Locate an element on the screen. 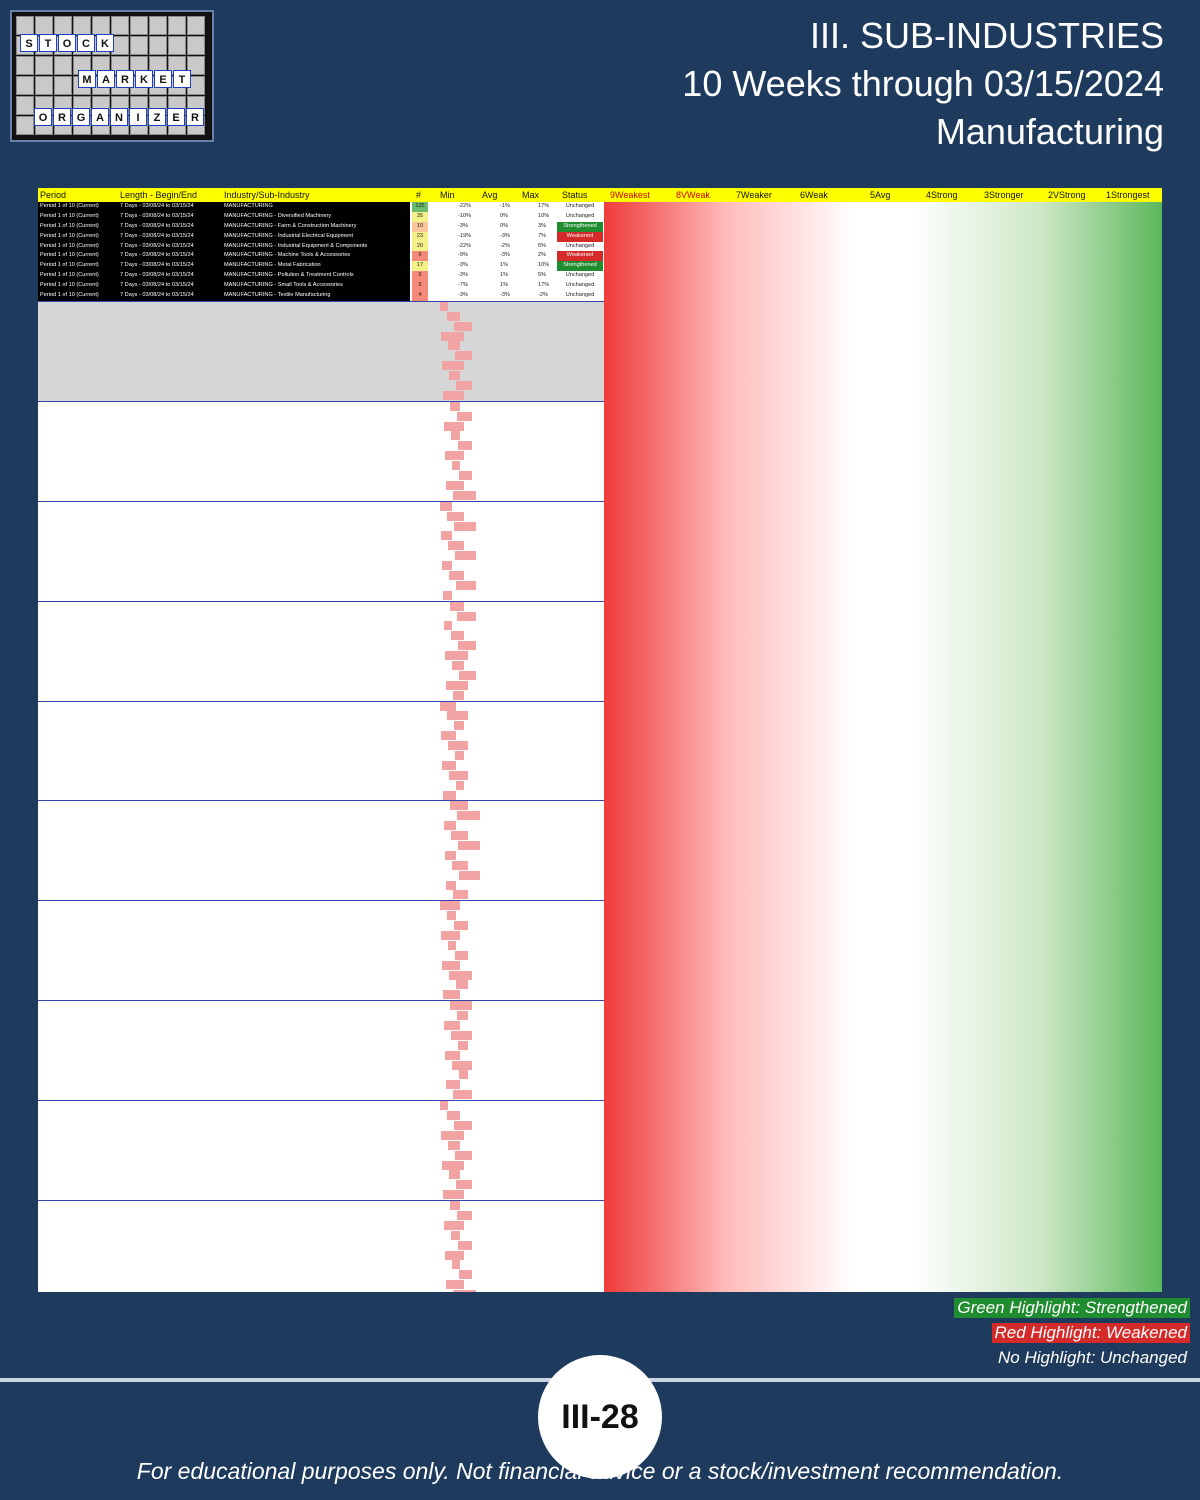 This screenshot has width=1200, height=1500. legend-unchanged: No Highlight: Unchanged is located at coordinates (1092, 1357).